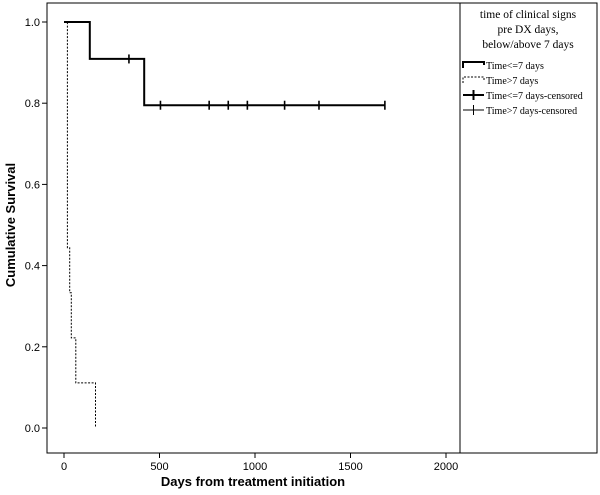 The width and height of the screenshot is (600, 495). I want to click on x-tick-label: 500, so click(159, 467).